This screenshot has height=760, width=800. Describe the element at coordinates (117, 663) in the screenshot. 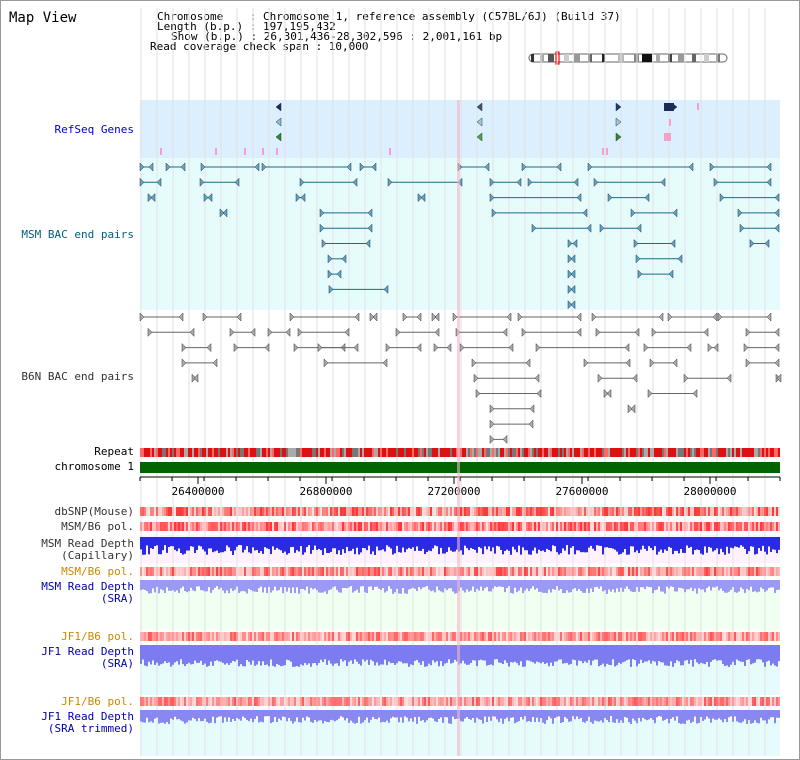

I see `label-jf1-sra-suffix: (SRA)` at that location.